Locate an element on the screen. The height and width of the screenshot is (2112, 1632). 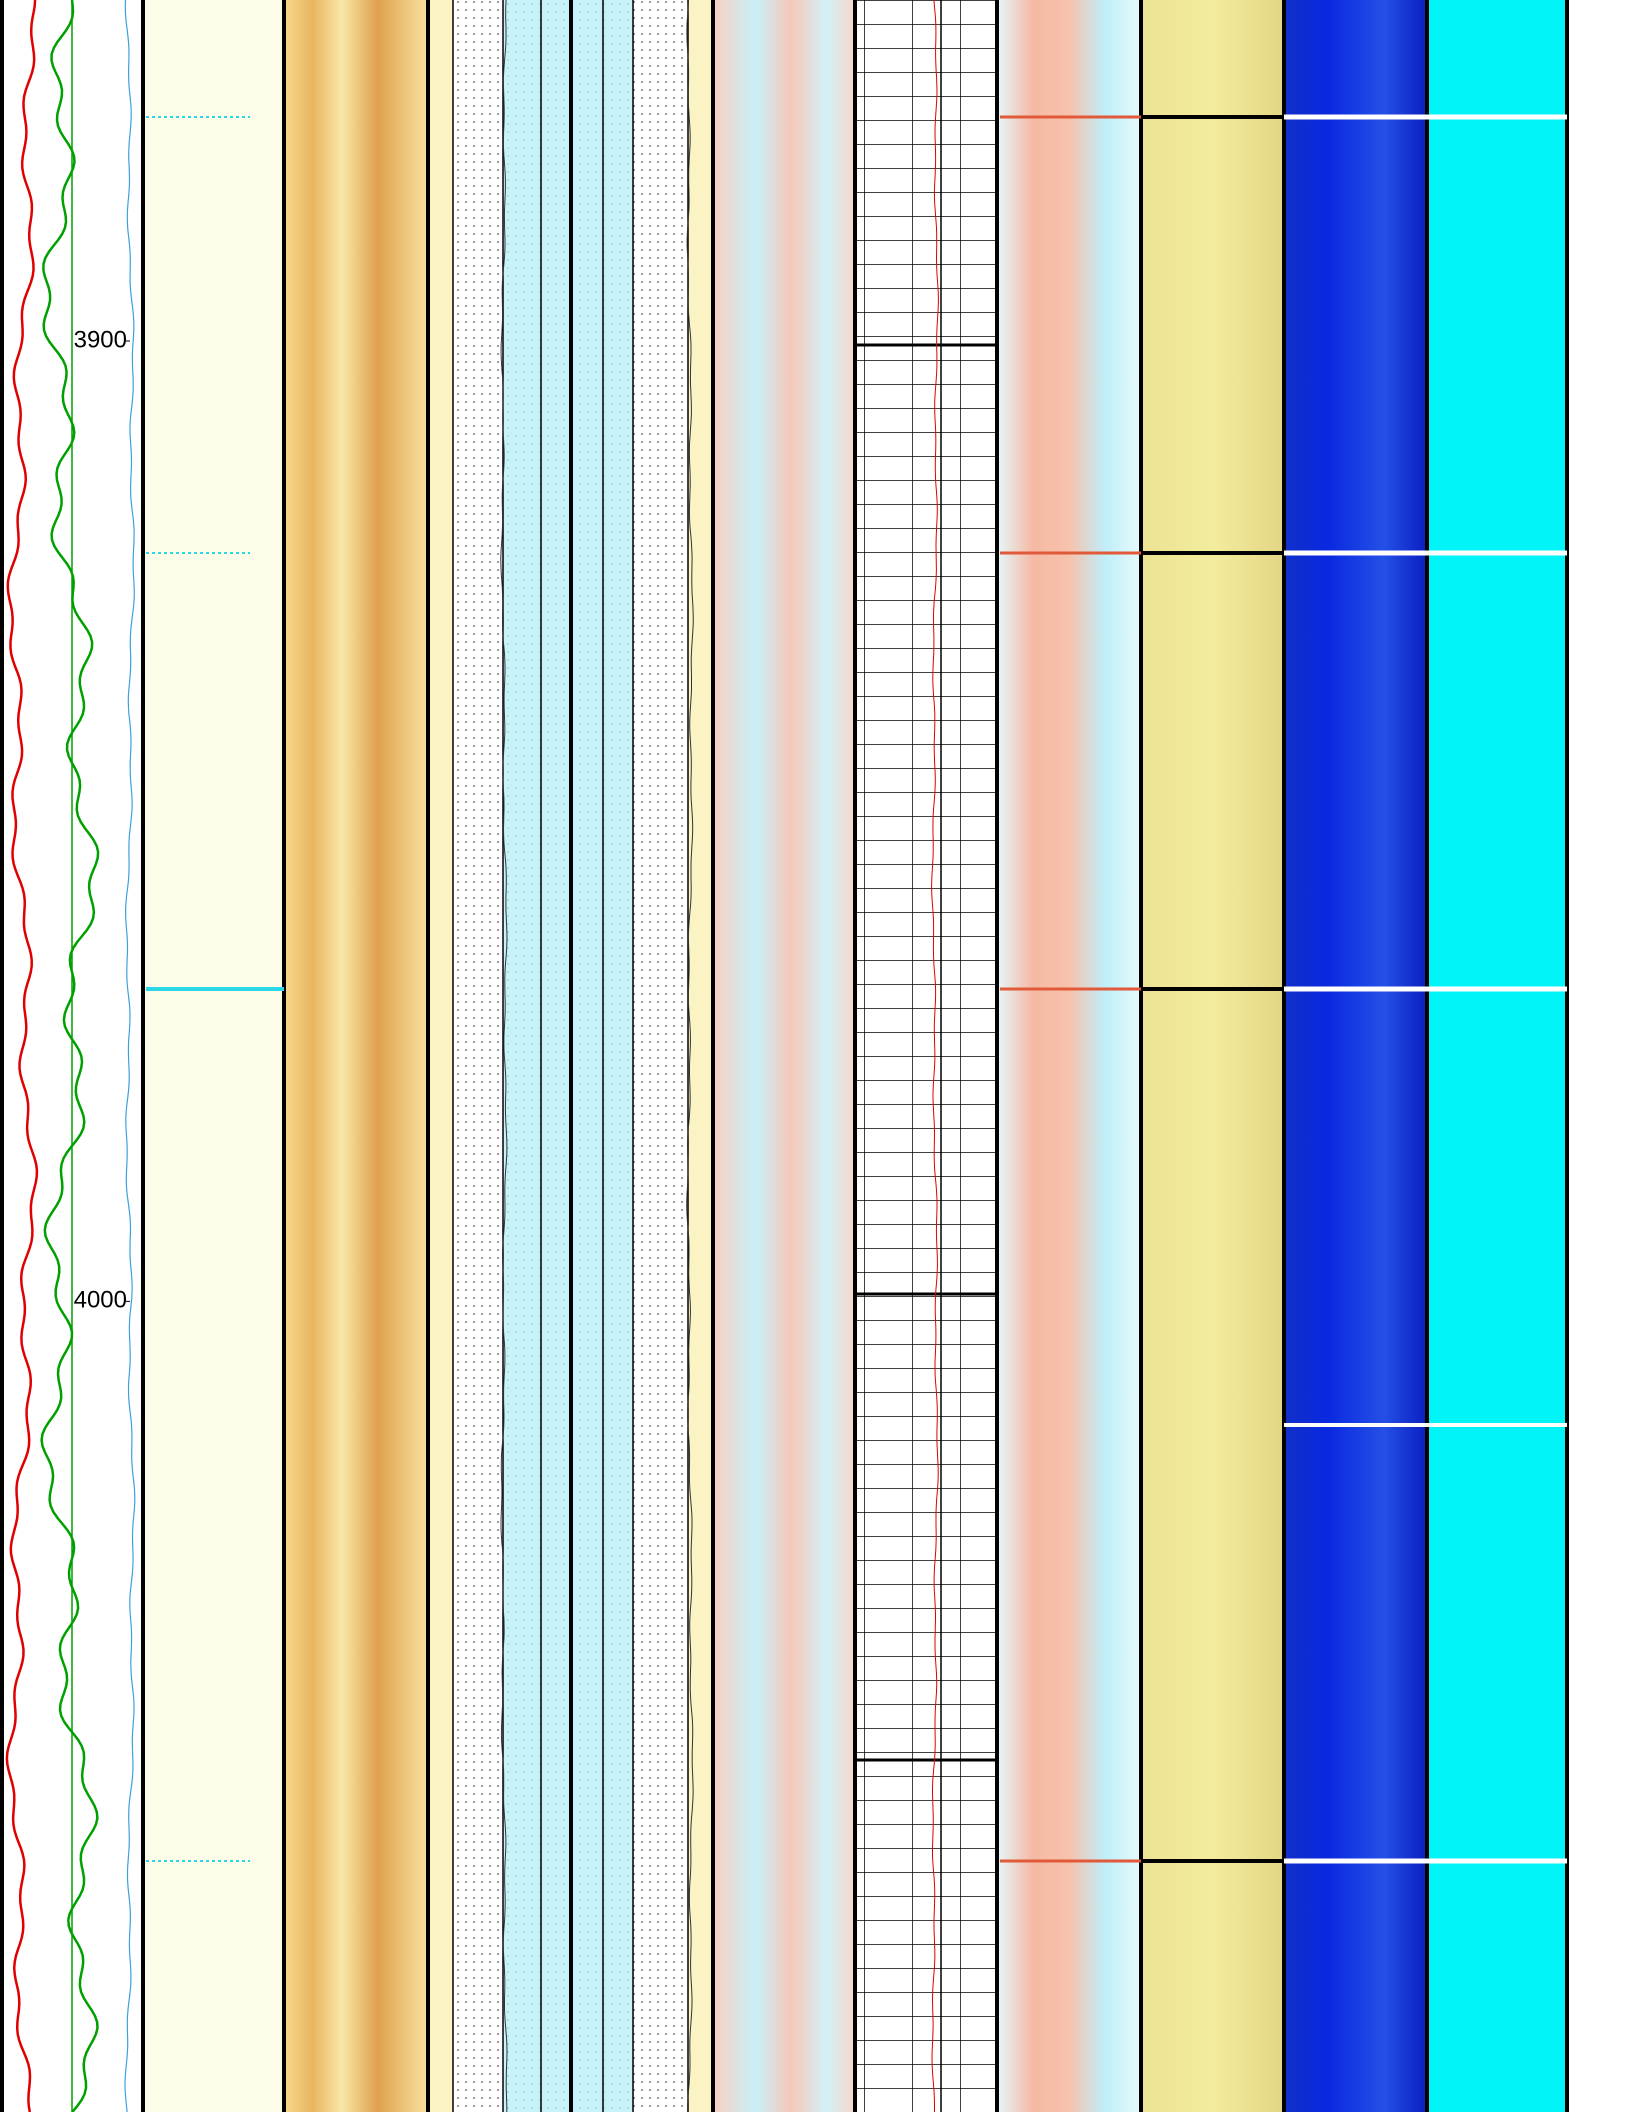
flag-track is located at coordinates (213, 1056).